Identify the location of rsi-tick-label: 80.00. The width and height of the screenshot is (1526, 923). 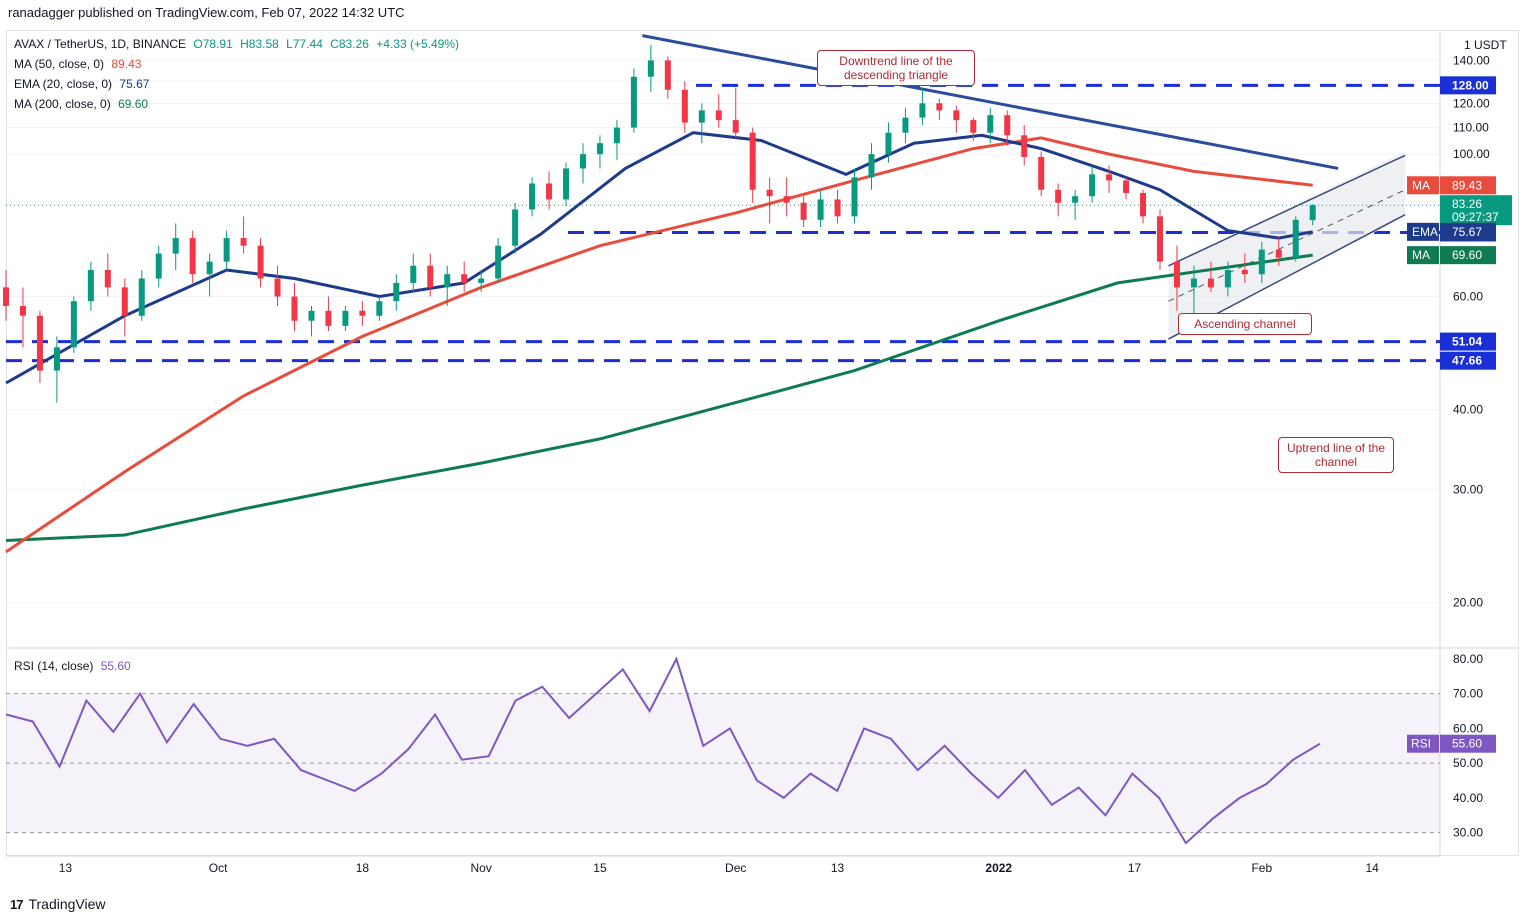
(1468, 659).